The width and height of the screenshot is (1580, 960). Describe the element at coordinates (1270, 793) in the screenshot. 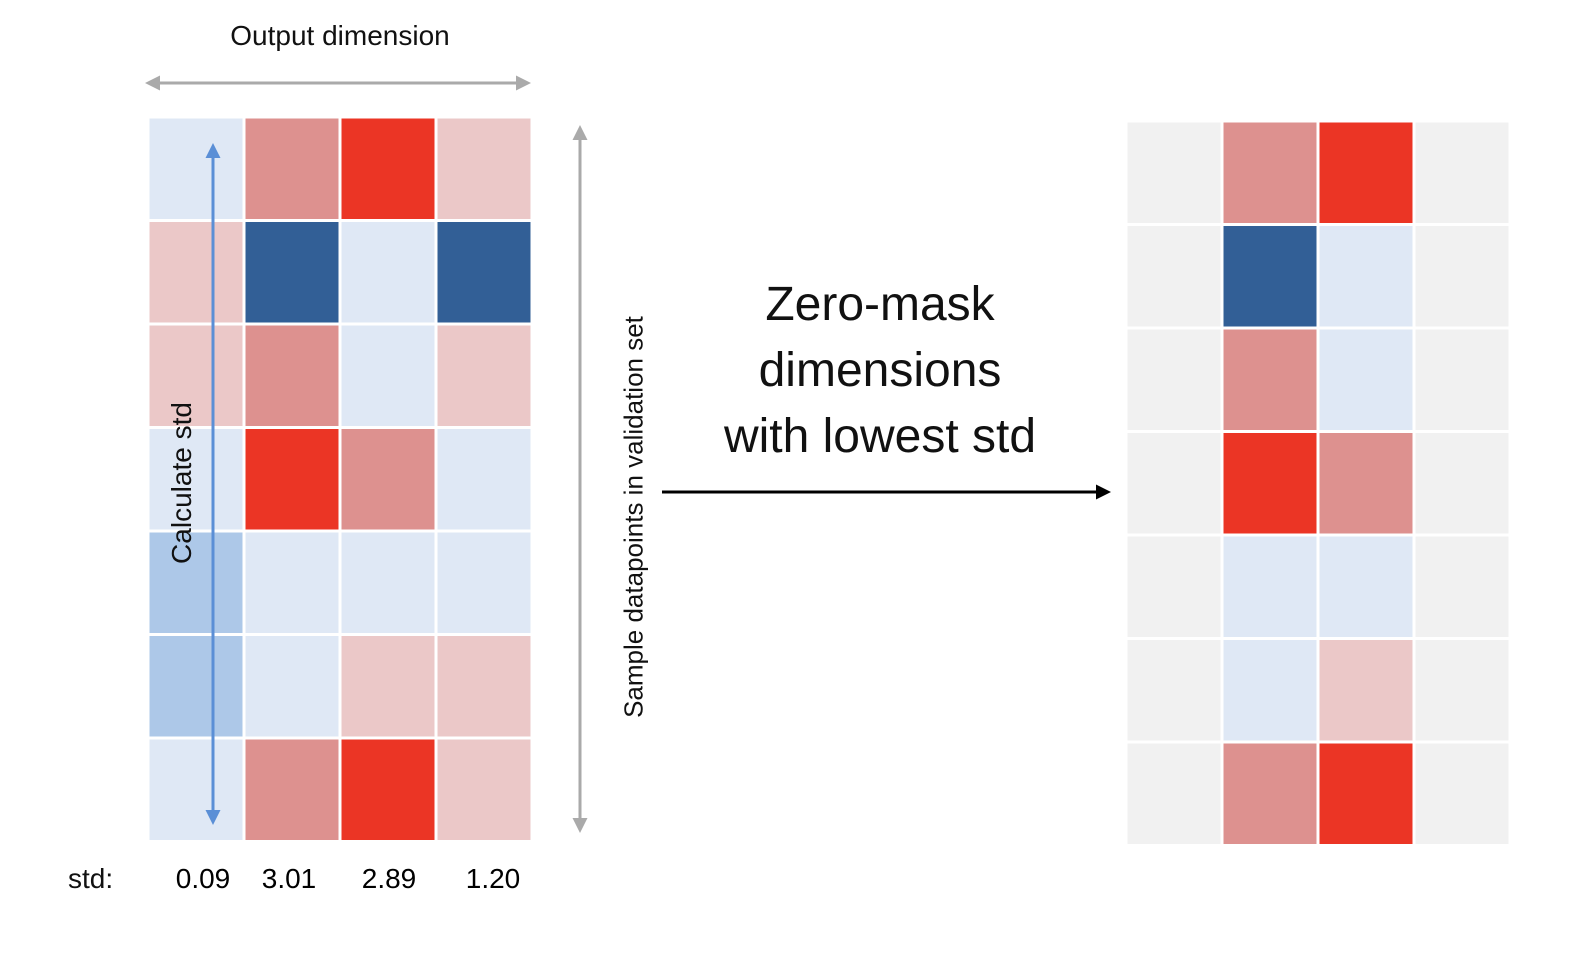

I see `right-matrix-cell-r6-c1` at that location.